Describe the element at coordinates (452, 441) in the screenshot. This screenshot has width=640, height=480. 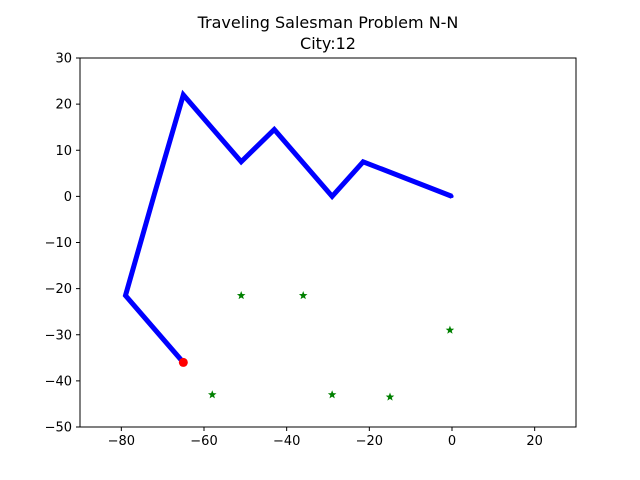
I see `x-tick-label: 0` at that location.